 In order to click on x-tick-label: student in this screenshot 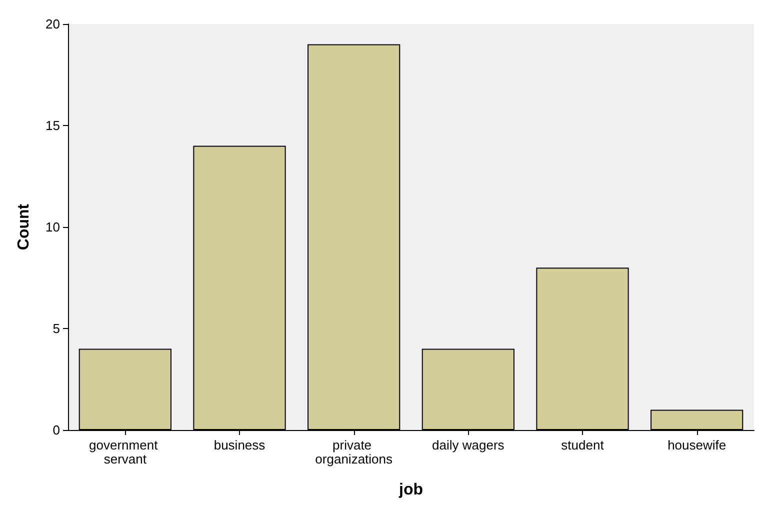, I will do `click(582, 445)`.